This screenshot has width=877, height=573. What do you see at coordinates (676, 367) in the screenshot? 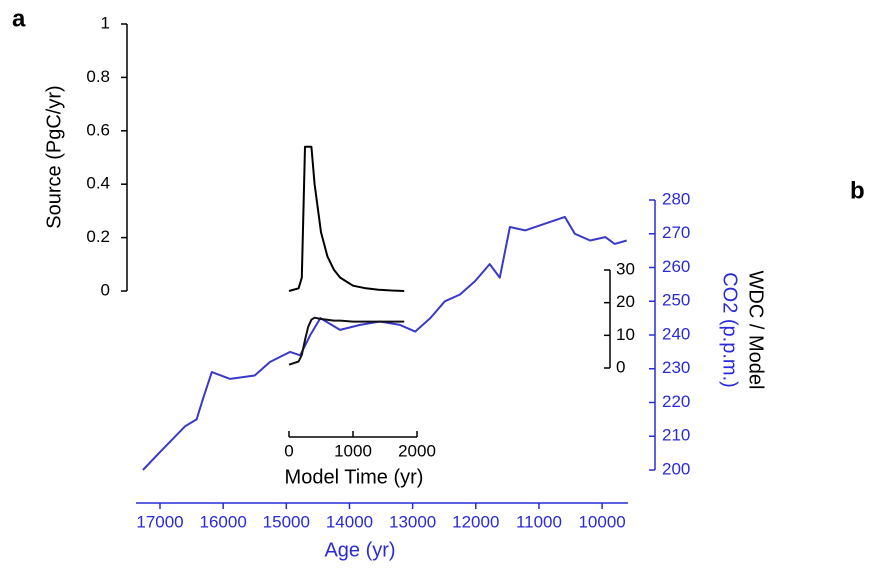
I see `y-tick-label: 230` at bounding box center [676, 367].